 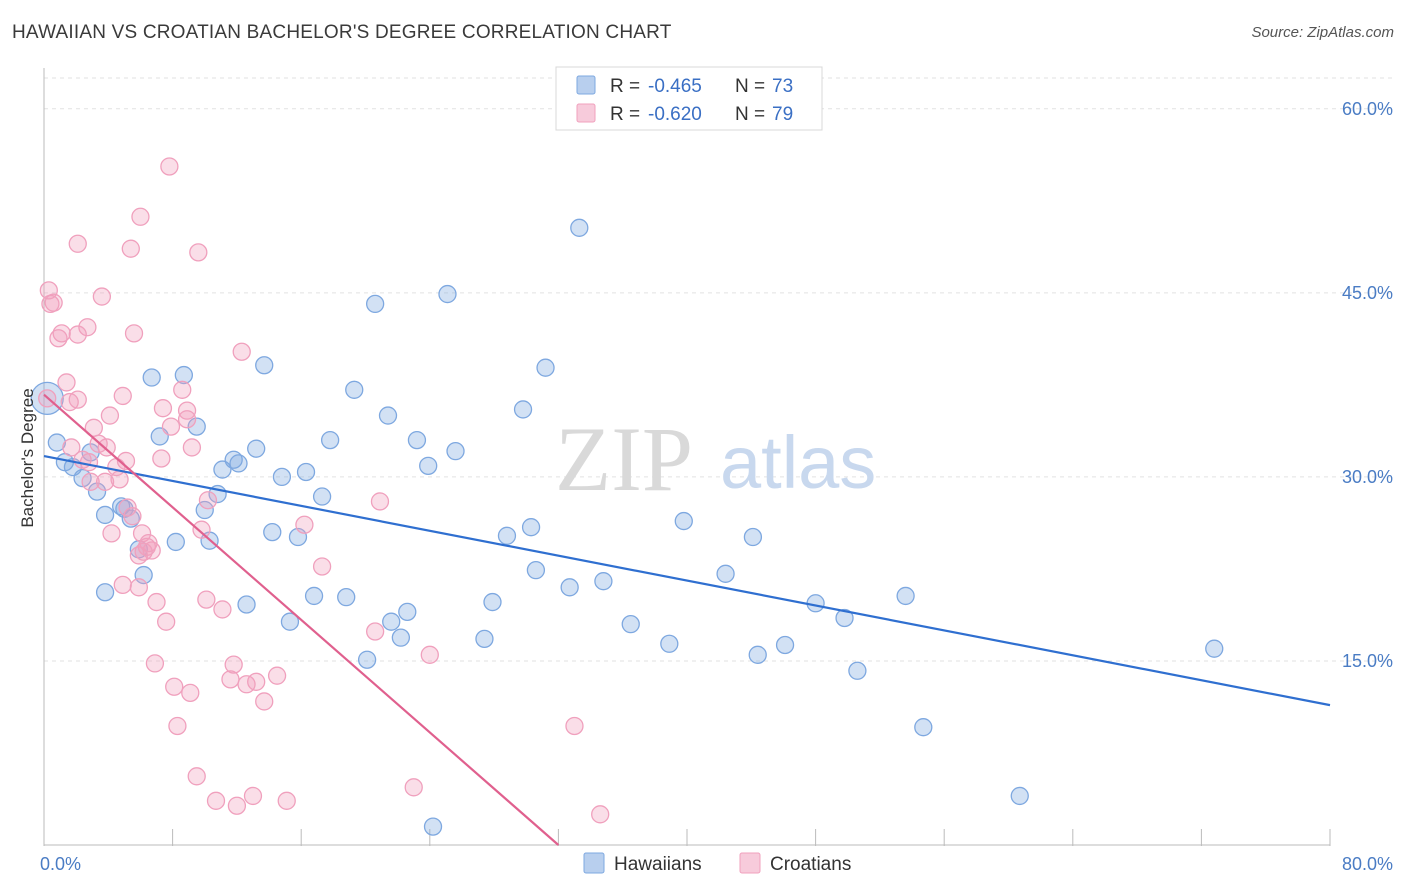 What do you see at coordinates (750, 114) in the screenshot?
I see `legend-n-label-2: N =` at bounding box center [750, 114].